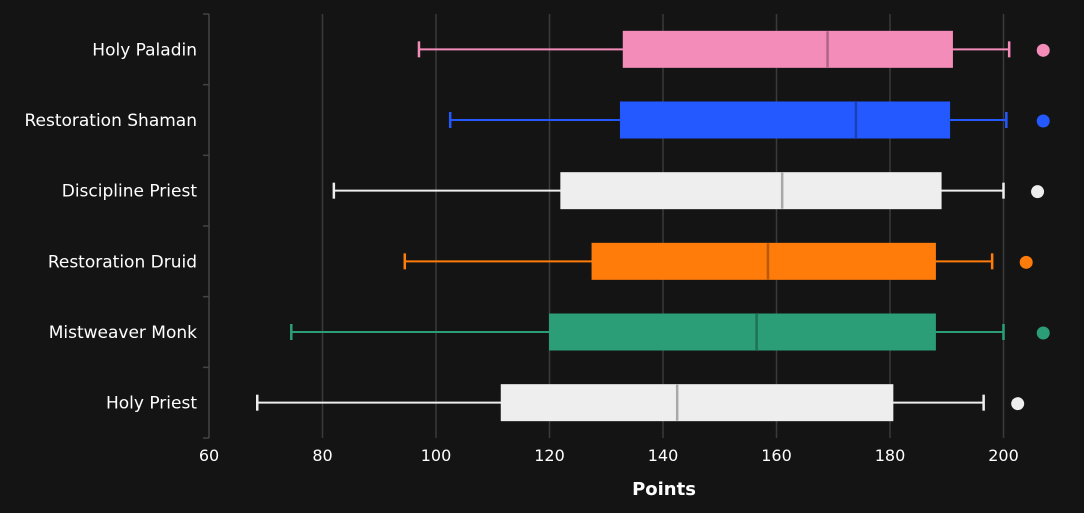 The image size is (1084, 513). I want to click on x-tick-label: 80, so click(322, 455).